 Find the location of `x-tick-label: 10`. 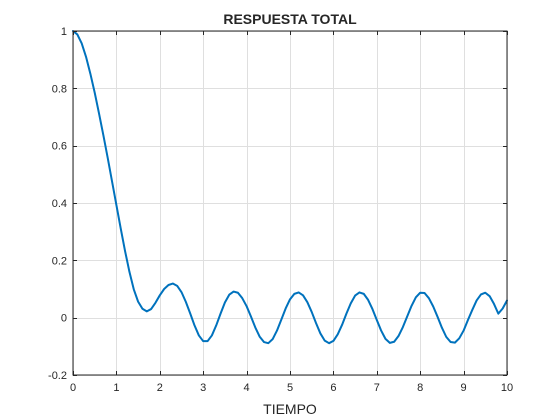

x-tick-label: 10 is located at coordinates (507, 388).